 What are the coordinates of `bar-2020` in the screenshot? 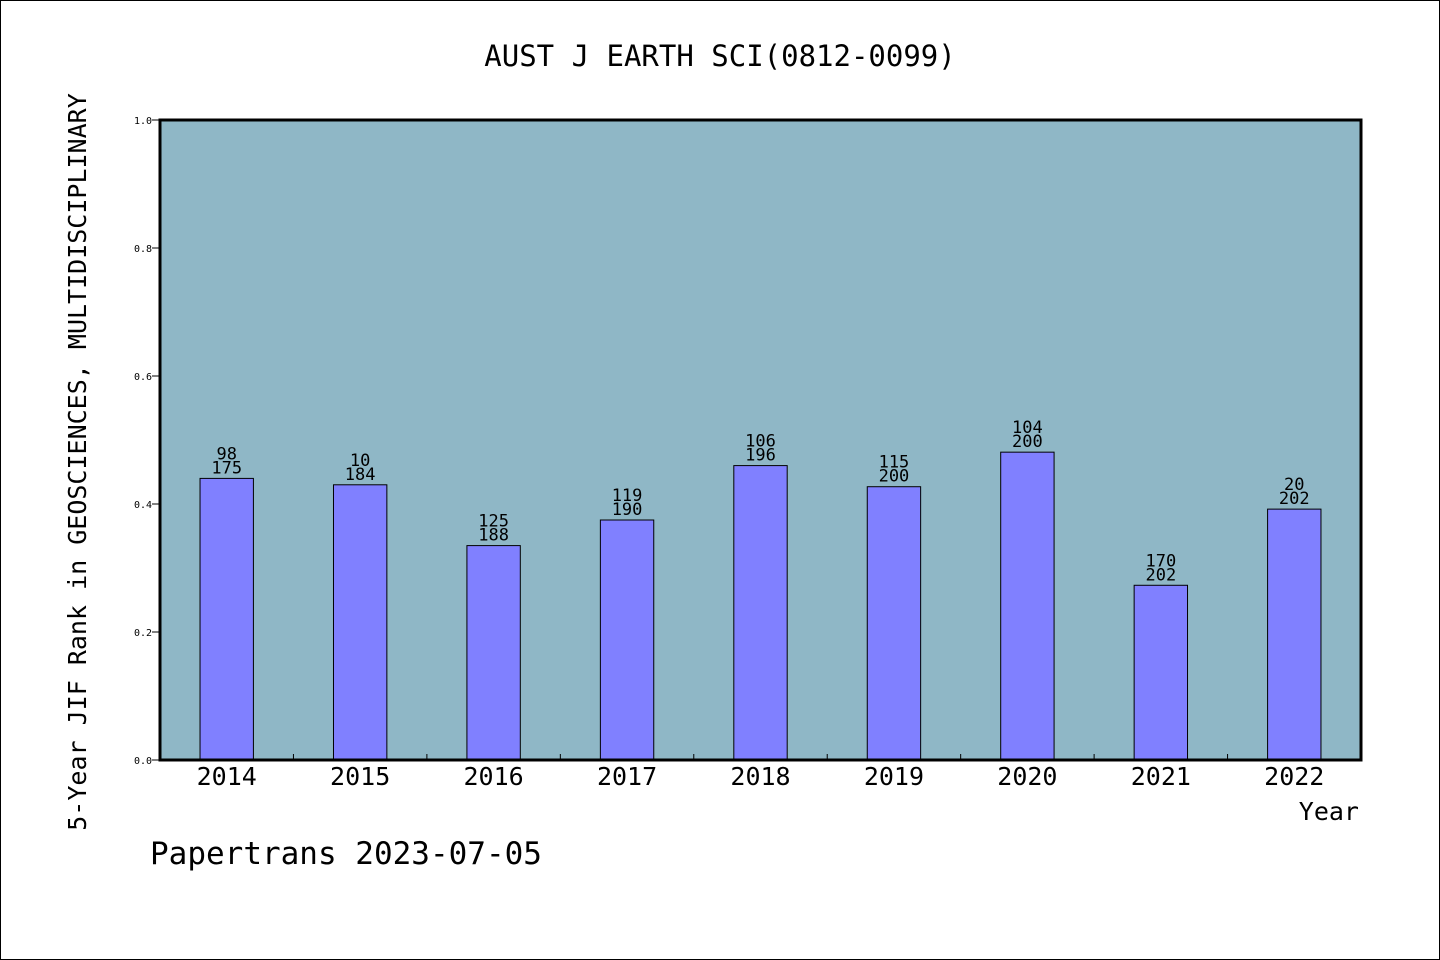 It's located at (1027, 606).